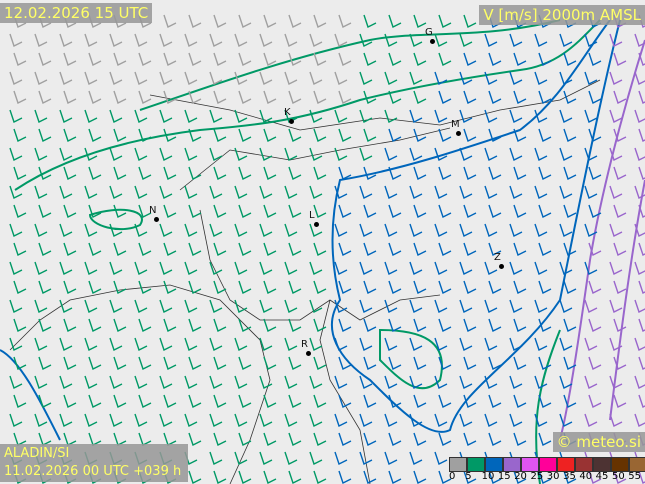  What do you see at coordinates (452, 476) in the screenshot?
I see `legend-tick: 0` at bounding box center [452, 476].